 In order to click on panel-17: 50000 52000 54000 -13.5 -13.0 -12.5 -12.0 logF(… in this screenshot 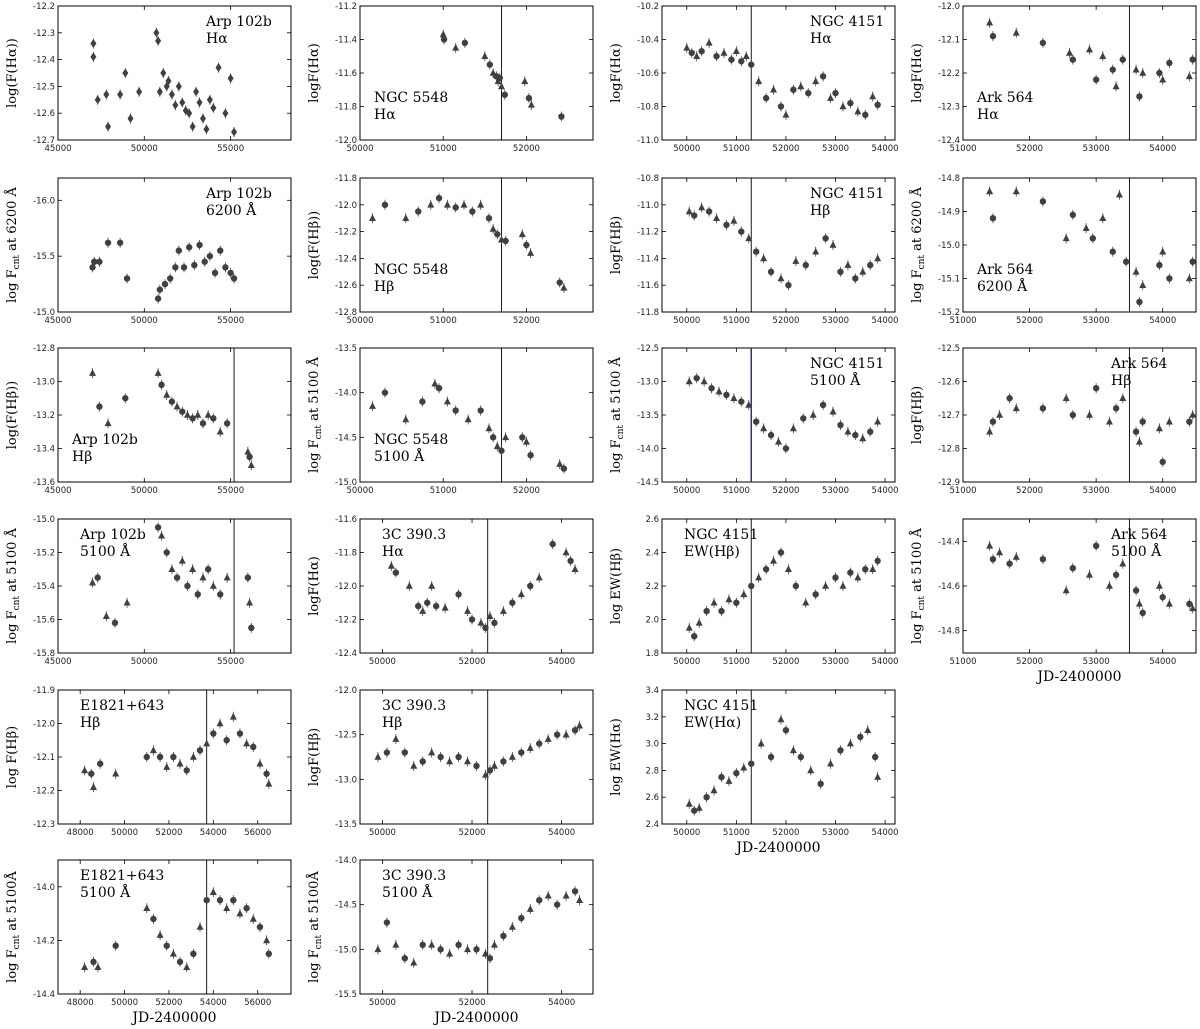, I will do `click(450, 762)`.